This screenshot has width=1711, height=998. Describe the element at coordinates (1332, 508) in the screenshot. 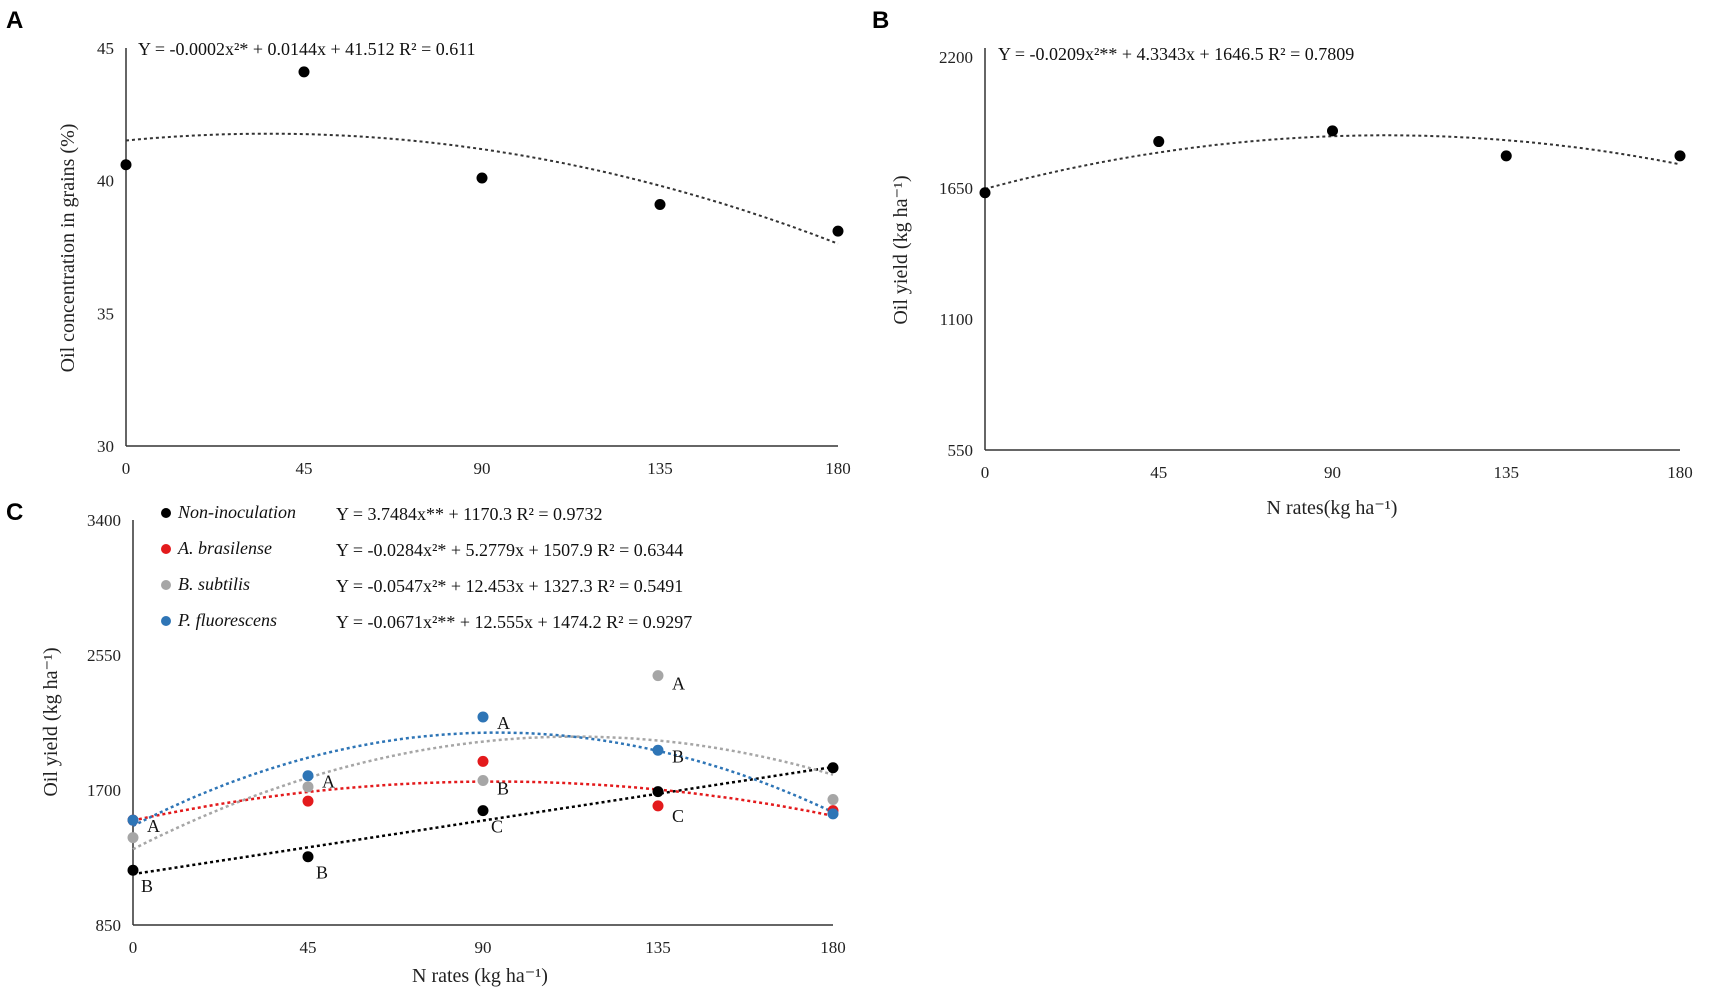

I see `panel-b-x-label: N rates(kg ha⁻¹)` at that location.